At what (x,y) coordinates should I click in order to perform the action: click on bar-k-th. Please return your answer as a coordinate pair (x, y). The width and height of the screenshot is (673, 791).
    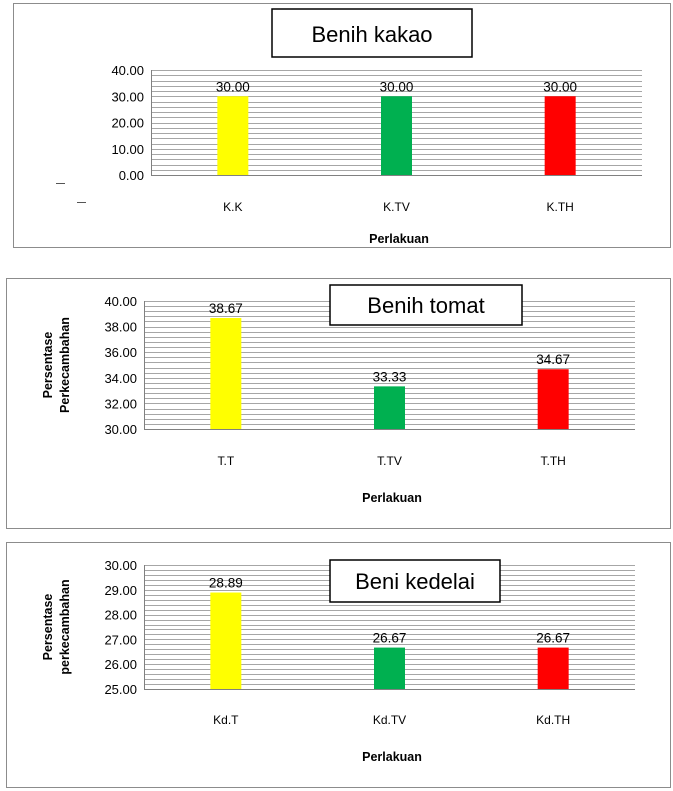
    Looking at the image, I should click on (560, 135).